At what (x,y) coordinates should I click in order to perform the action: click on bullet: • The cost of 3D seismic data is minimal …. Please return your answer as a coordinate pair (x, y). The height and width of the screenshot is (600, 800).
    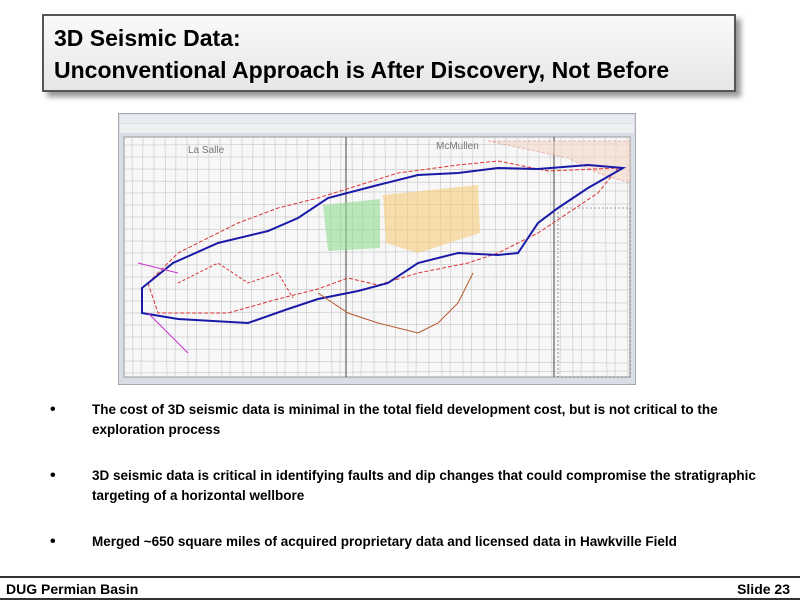
    Looking at the image, I should click on (384, 419).